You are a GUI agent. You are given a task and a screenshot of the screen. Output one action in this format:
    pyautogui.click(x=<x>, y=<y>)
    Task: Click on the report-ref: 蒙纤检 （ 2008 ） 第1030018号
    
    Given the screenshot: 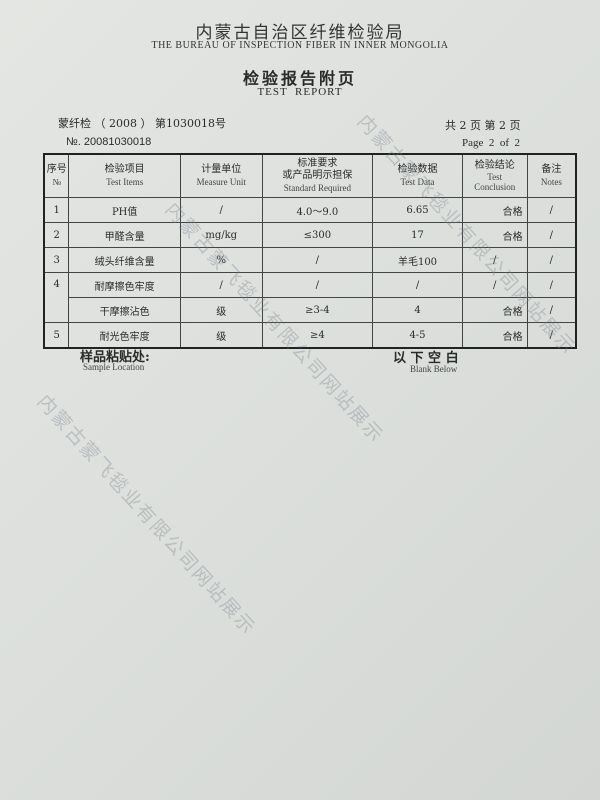 What is the action you would take?
    pyautogui.click(x=142, y=123)
    